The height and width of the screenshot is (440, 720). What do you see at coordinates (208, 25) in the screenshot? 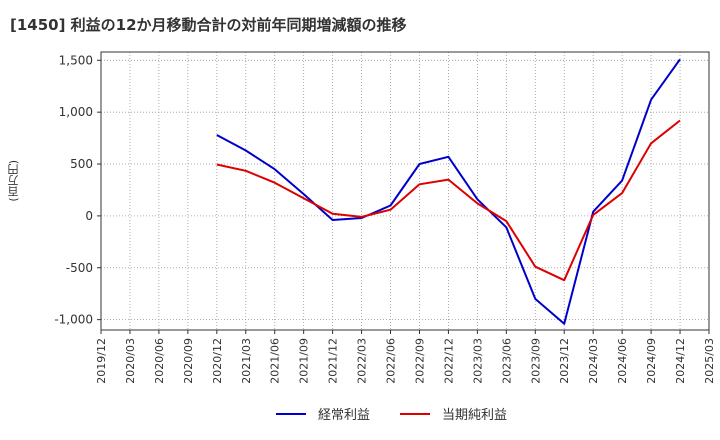
I see `chart-title: [1450] 利益の12か月移動合計の対前年同期増減額の推移` at bounding box center [208, 25].